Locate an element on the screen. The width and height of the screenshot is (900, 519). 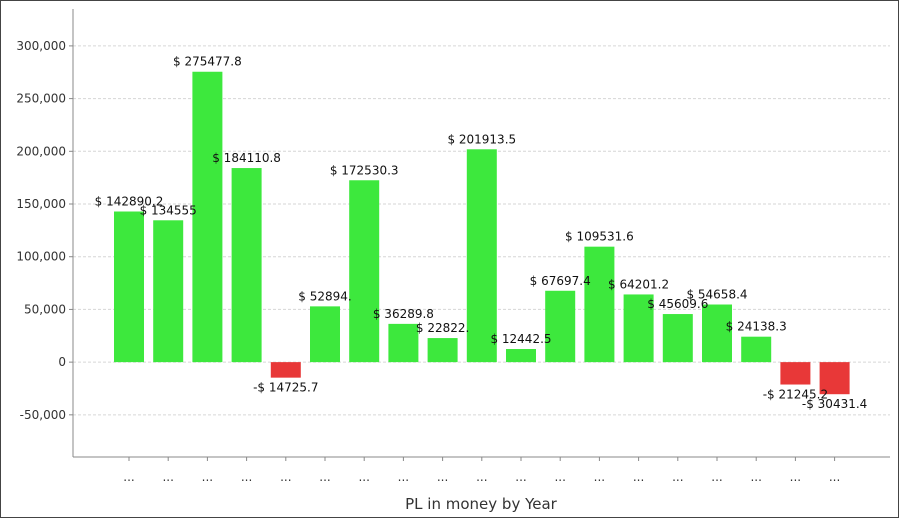
y-tick-label: 300,000 is located at coordinates (41, 46).